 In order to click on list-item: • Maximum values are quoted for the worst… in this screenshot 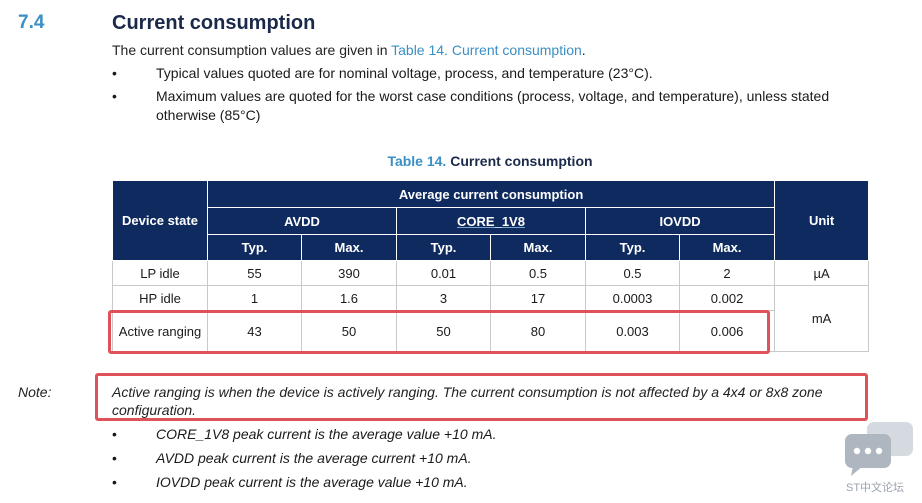, I will do `click(492, 106)`.